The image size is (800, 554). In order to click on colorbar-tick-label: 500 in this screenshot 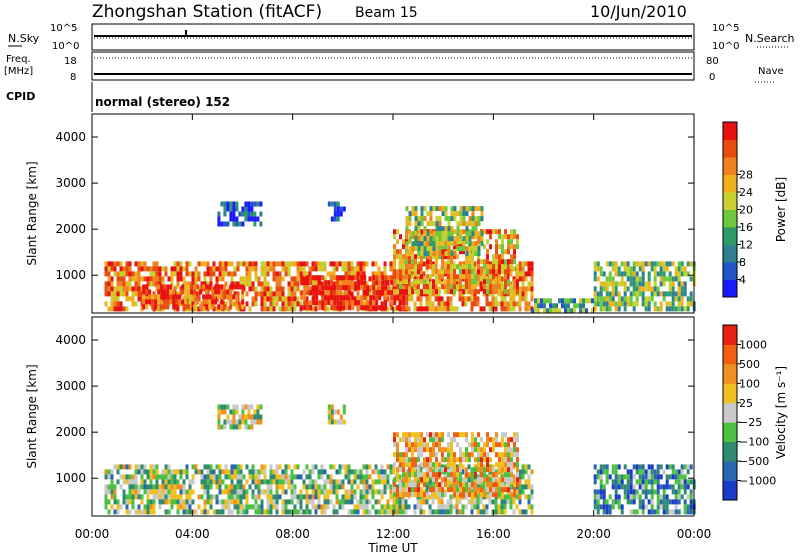, I will do `click(749, 364)`.